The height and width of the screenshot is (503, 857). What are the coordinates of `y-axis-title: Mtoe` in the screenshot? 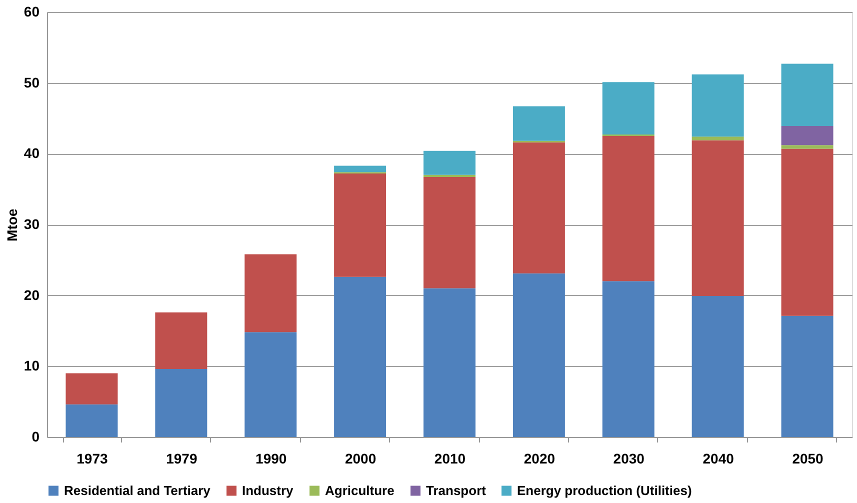 It's located at (12, 225).